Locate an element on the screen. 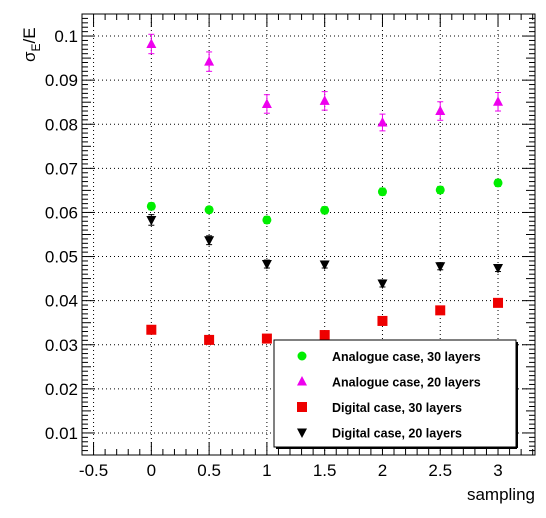  y-axis-title: σE/E is located at coordinates (31, 44).